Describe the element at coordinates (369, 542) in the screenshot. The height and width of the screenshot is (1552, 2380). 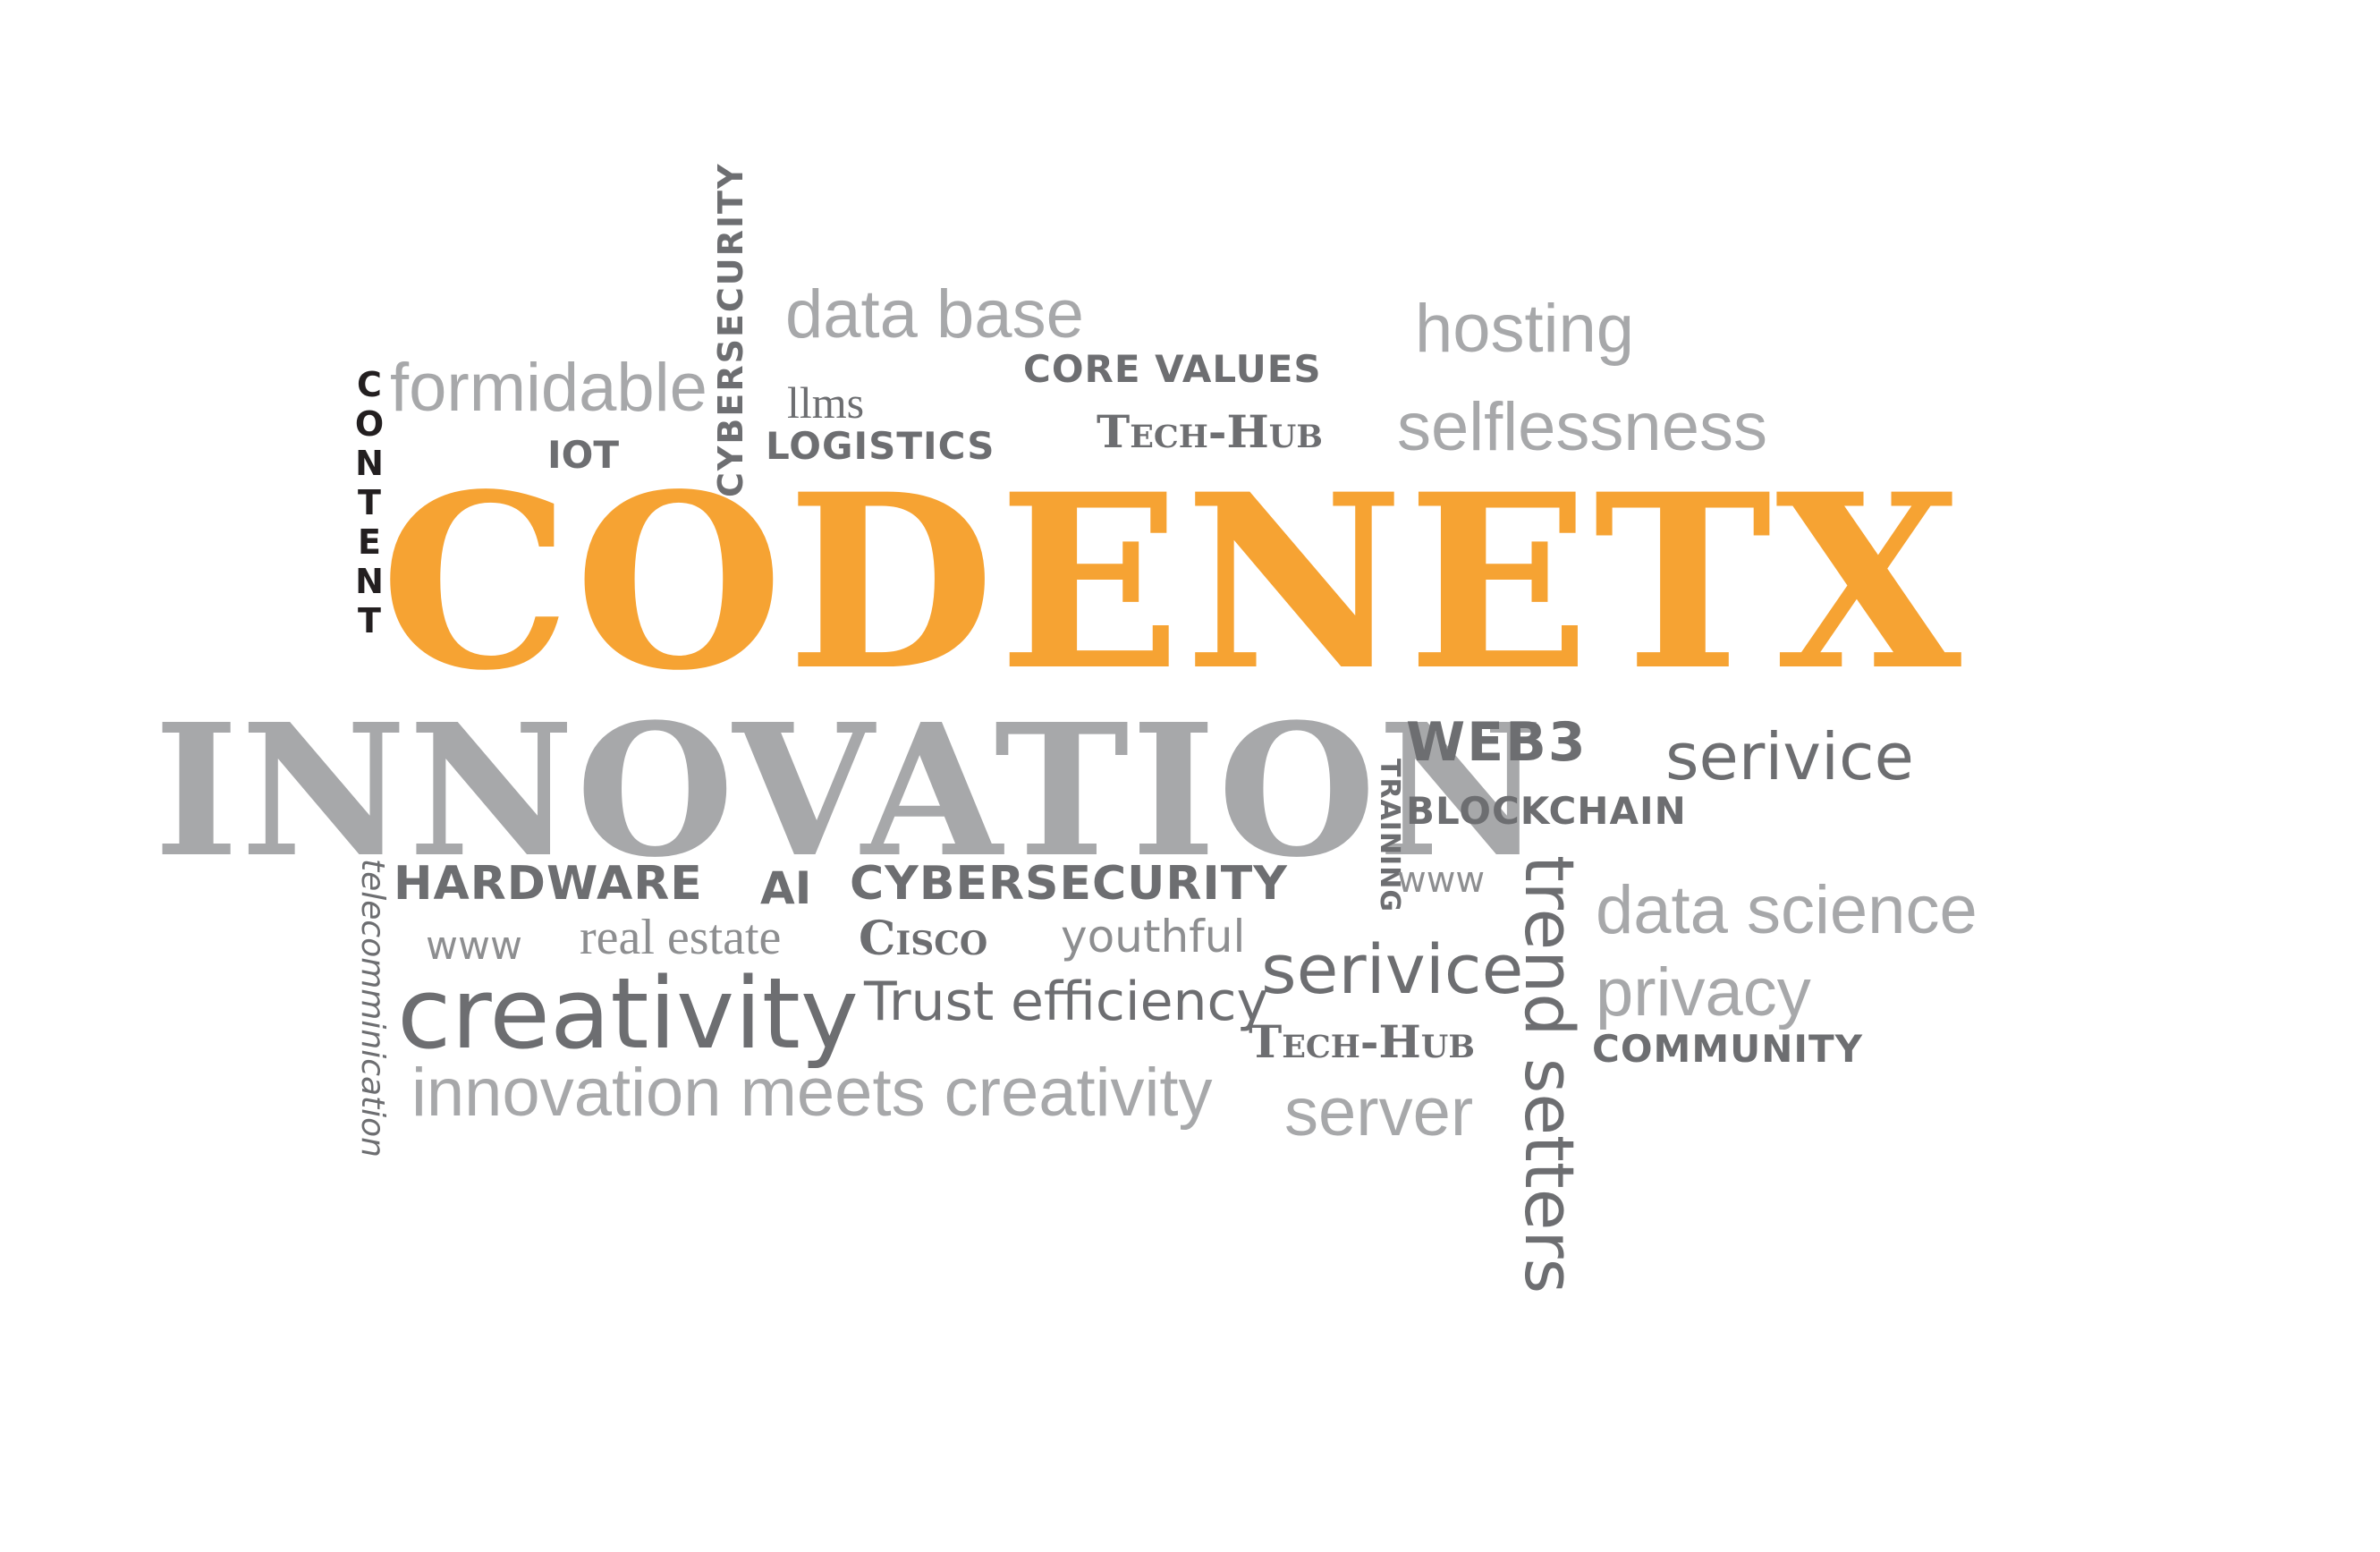
I see `letter: E` at that location.